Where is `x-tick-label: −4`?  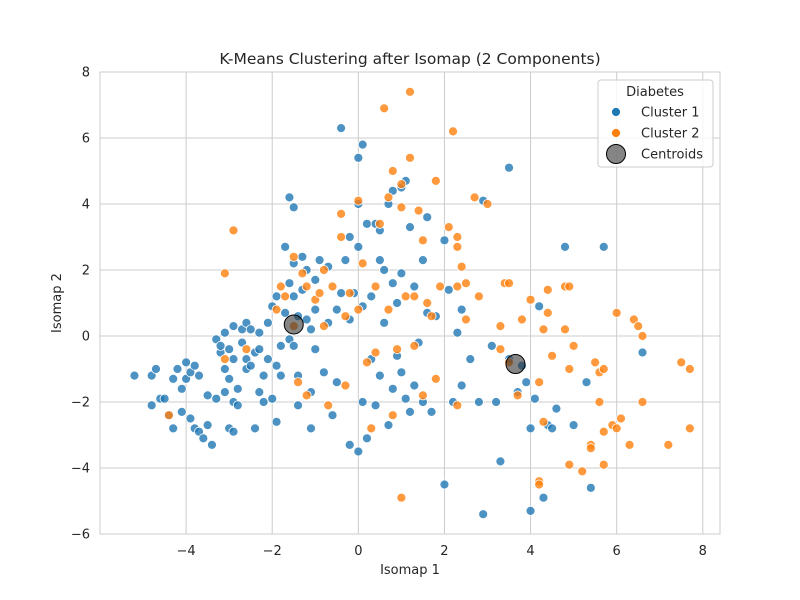
x-tick-label: −4 is located at coordinates (186, 551).